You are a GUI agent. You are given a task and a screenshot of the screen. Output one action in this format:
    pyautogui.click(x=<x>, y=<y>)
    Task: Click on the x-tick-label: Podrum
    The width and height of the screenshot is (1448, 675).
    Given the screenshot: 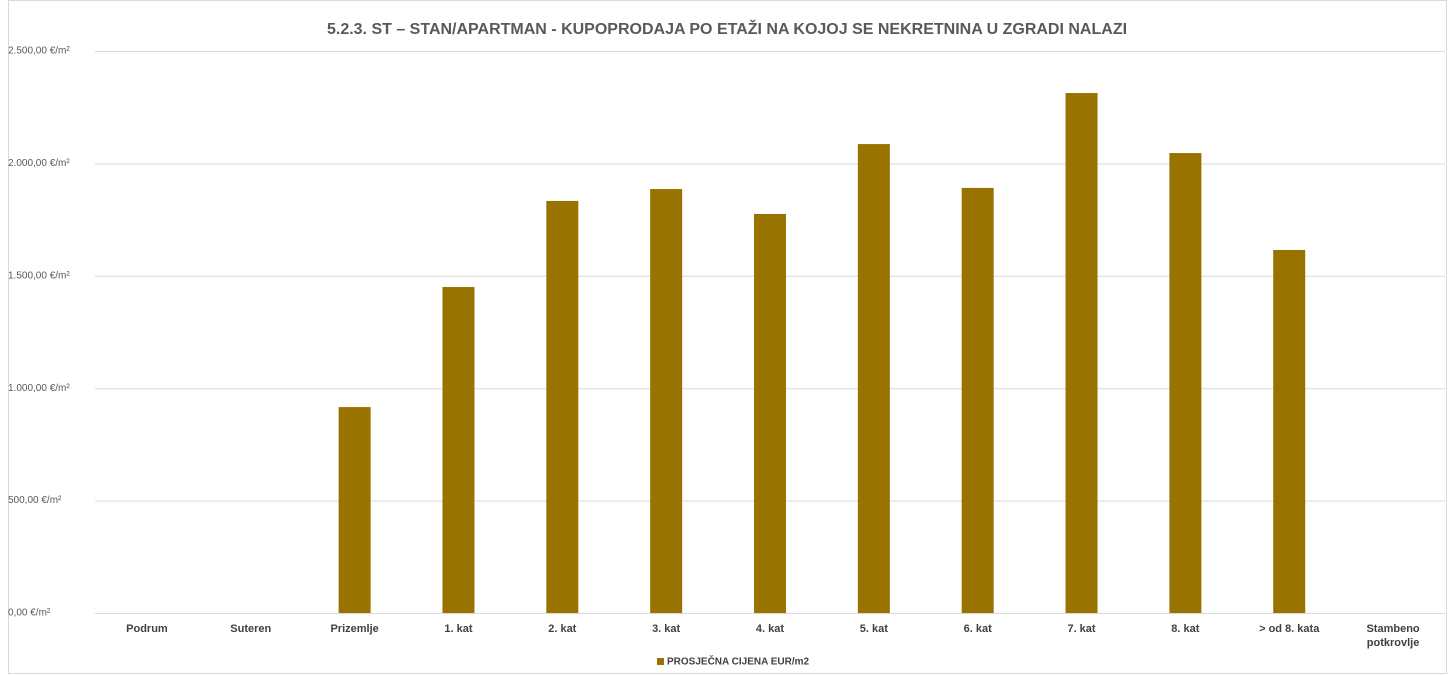 What is the action you would take?
    pyautogui.click(x=147, y=629)
    